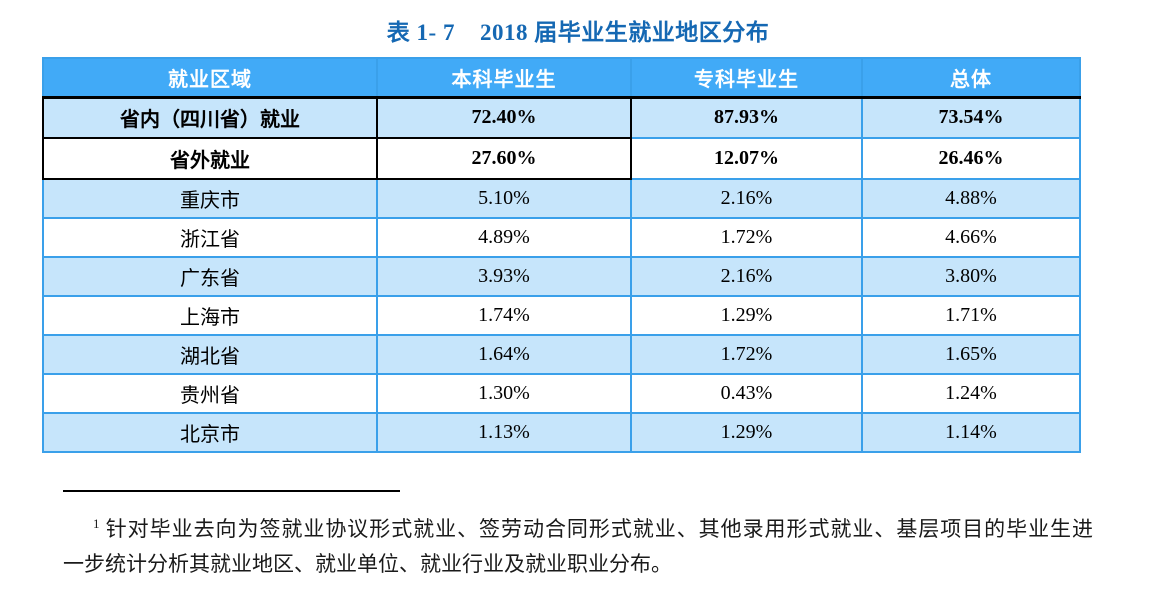 This screenshot has width=1156, height=595. Describe the element at coordinates (971, 315) in the screenshot. I see `cell-total: 1.71%` at that location.